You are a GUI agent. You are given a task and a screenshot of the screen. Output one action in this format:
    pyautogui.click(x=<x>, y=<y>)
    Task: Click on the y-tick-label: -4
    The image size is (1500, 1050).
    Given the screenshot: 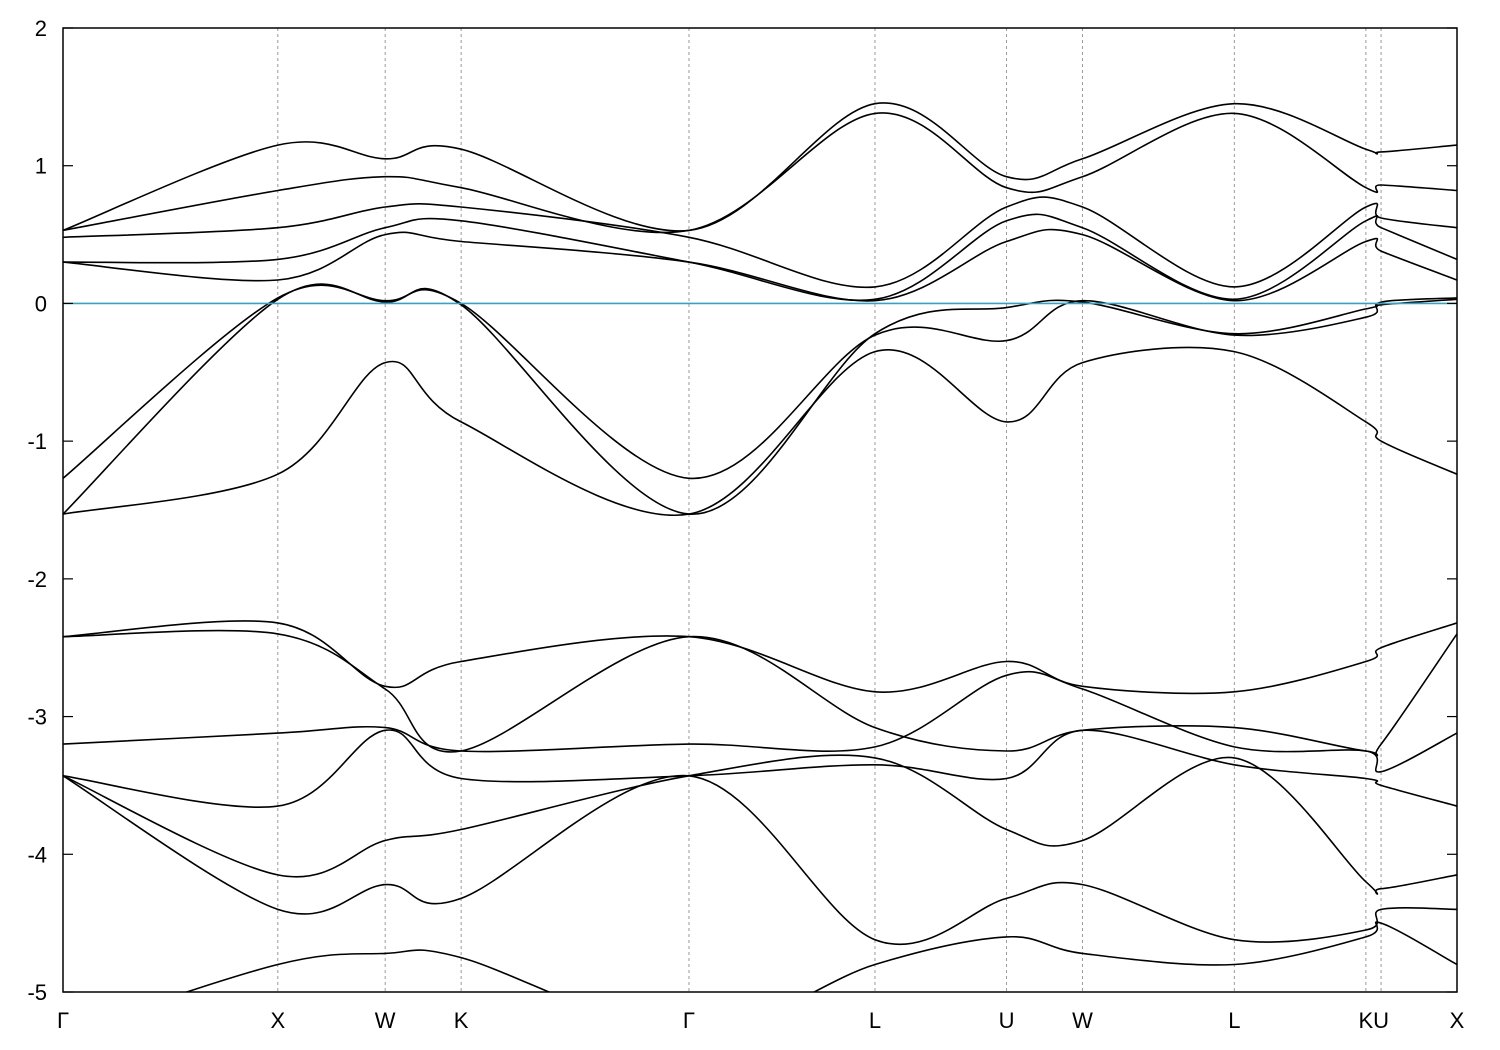 What is the action you would take?
    pyautogui.click(x=37, y=854)
    